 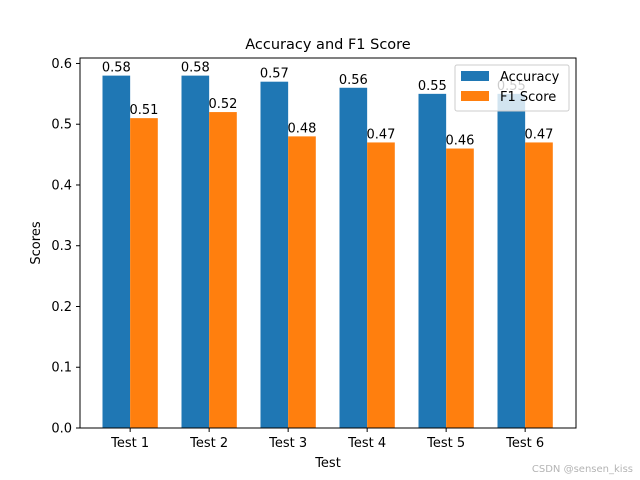 I want to click on legend-swatch-f1-score, so click(x=475, y=96).